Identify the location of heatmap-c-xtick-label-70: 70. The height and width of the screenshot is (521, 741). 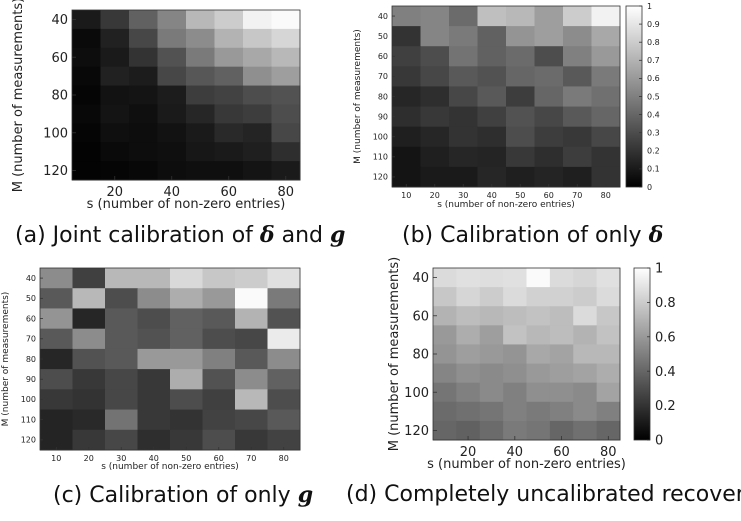
(251, 458).